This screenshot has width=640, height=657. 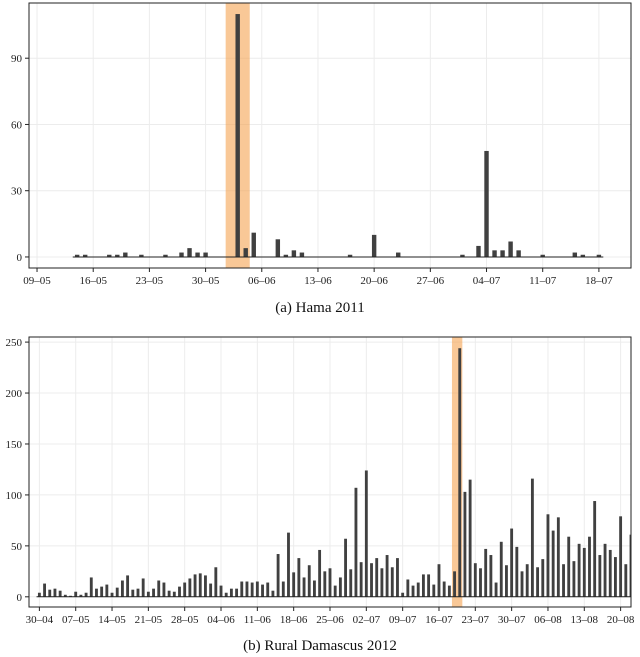 I want to click on x-tick-label: 30–05, so click(x=206, y=281).